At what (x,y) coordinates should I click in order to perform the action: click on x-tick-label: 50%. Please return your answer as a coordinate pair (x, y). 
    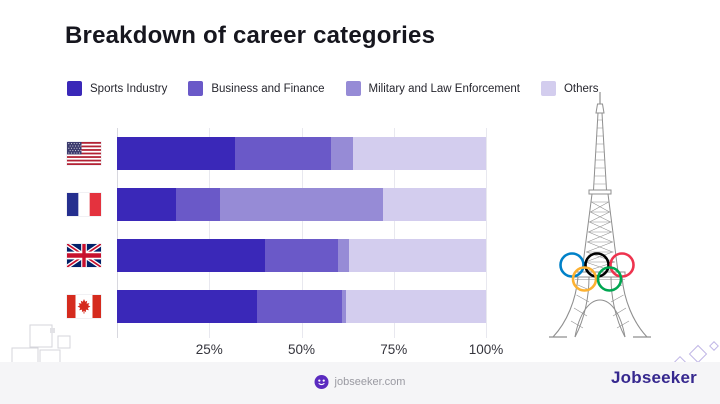
    Looking at the image, I should click on (301, 349).